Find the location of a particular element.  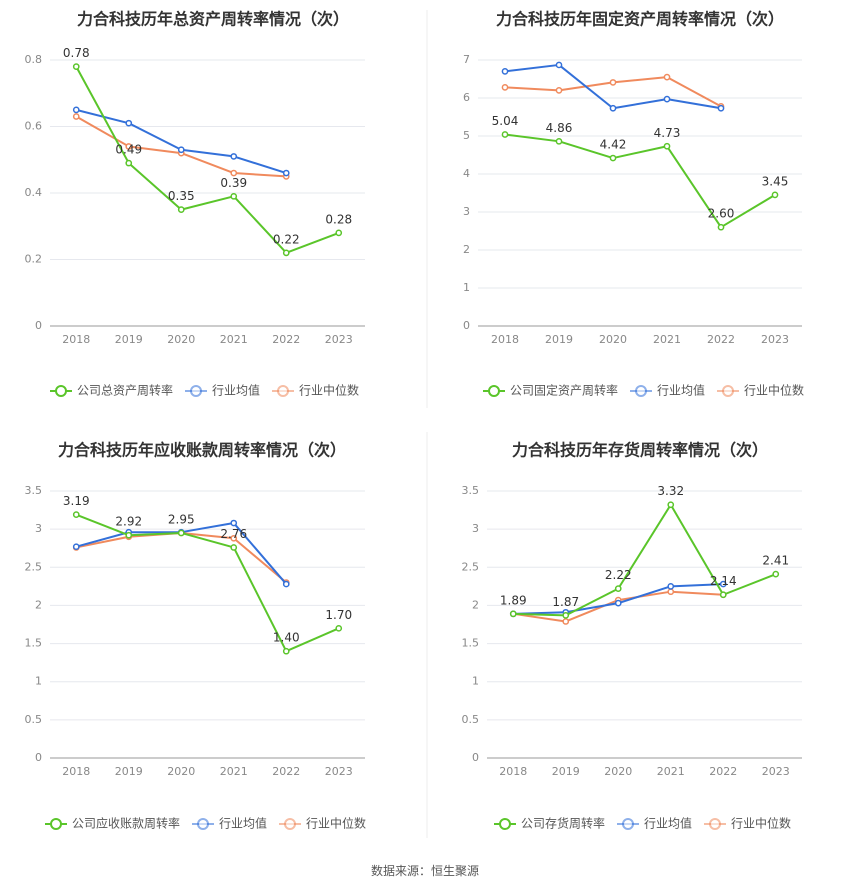

data-label: 4.42 is located at coordinates (613, 145).